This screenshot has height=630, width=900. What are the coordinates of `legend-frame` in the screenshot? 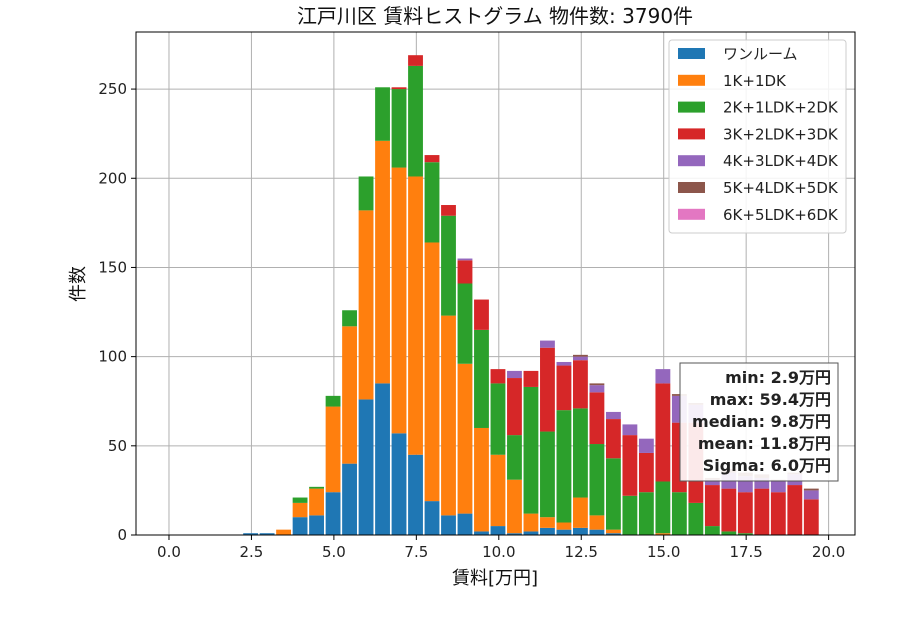 It's located at (757, 136).